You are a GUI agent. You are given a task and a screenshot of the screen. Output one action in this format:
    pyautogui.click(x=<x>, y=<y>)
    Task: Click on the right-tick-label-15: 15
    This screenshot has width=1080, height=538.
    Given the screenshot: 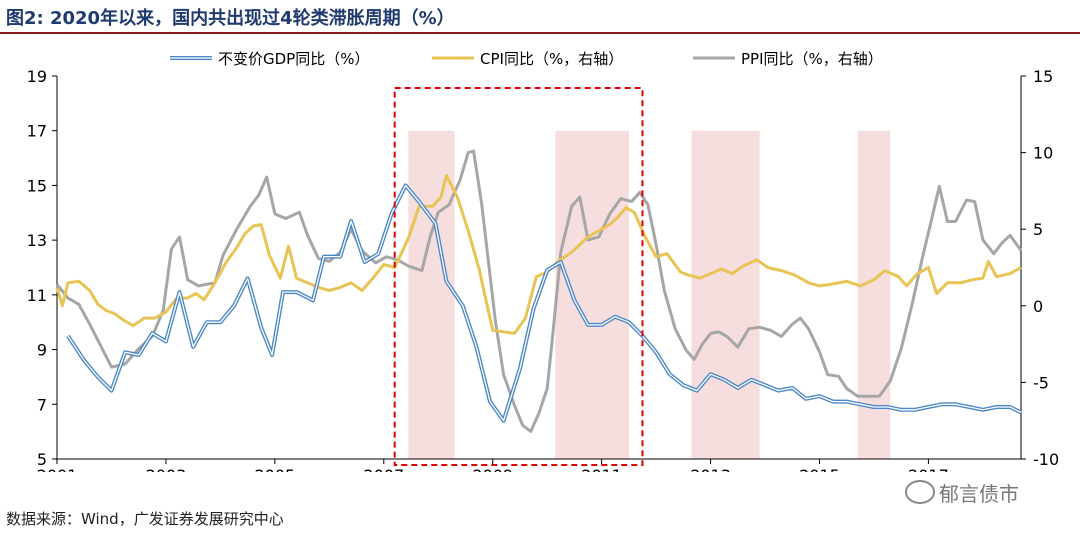 What is the action you would take?
    pyautogui.click(x=1043, y=76)
    